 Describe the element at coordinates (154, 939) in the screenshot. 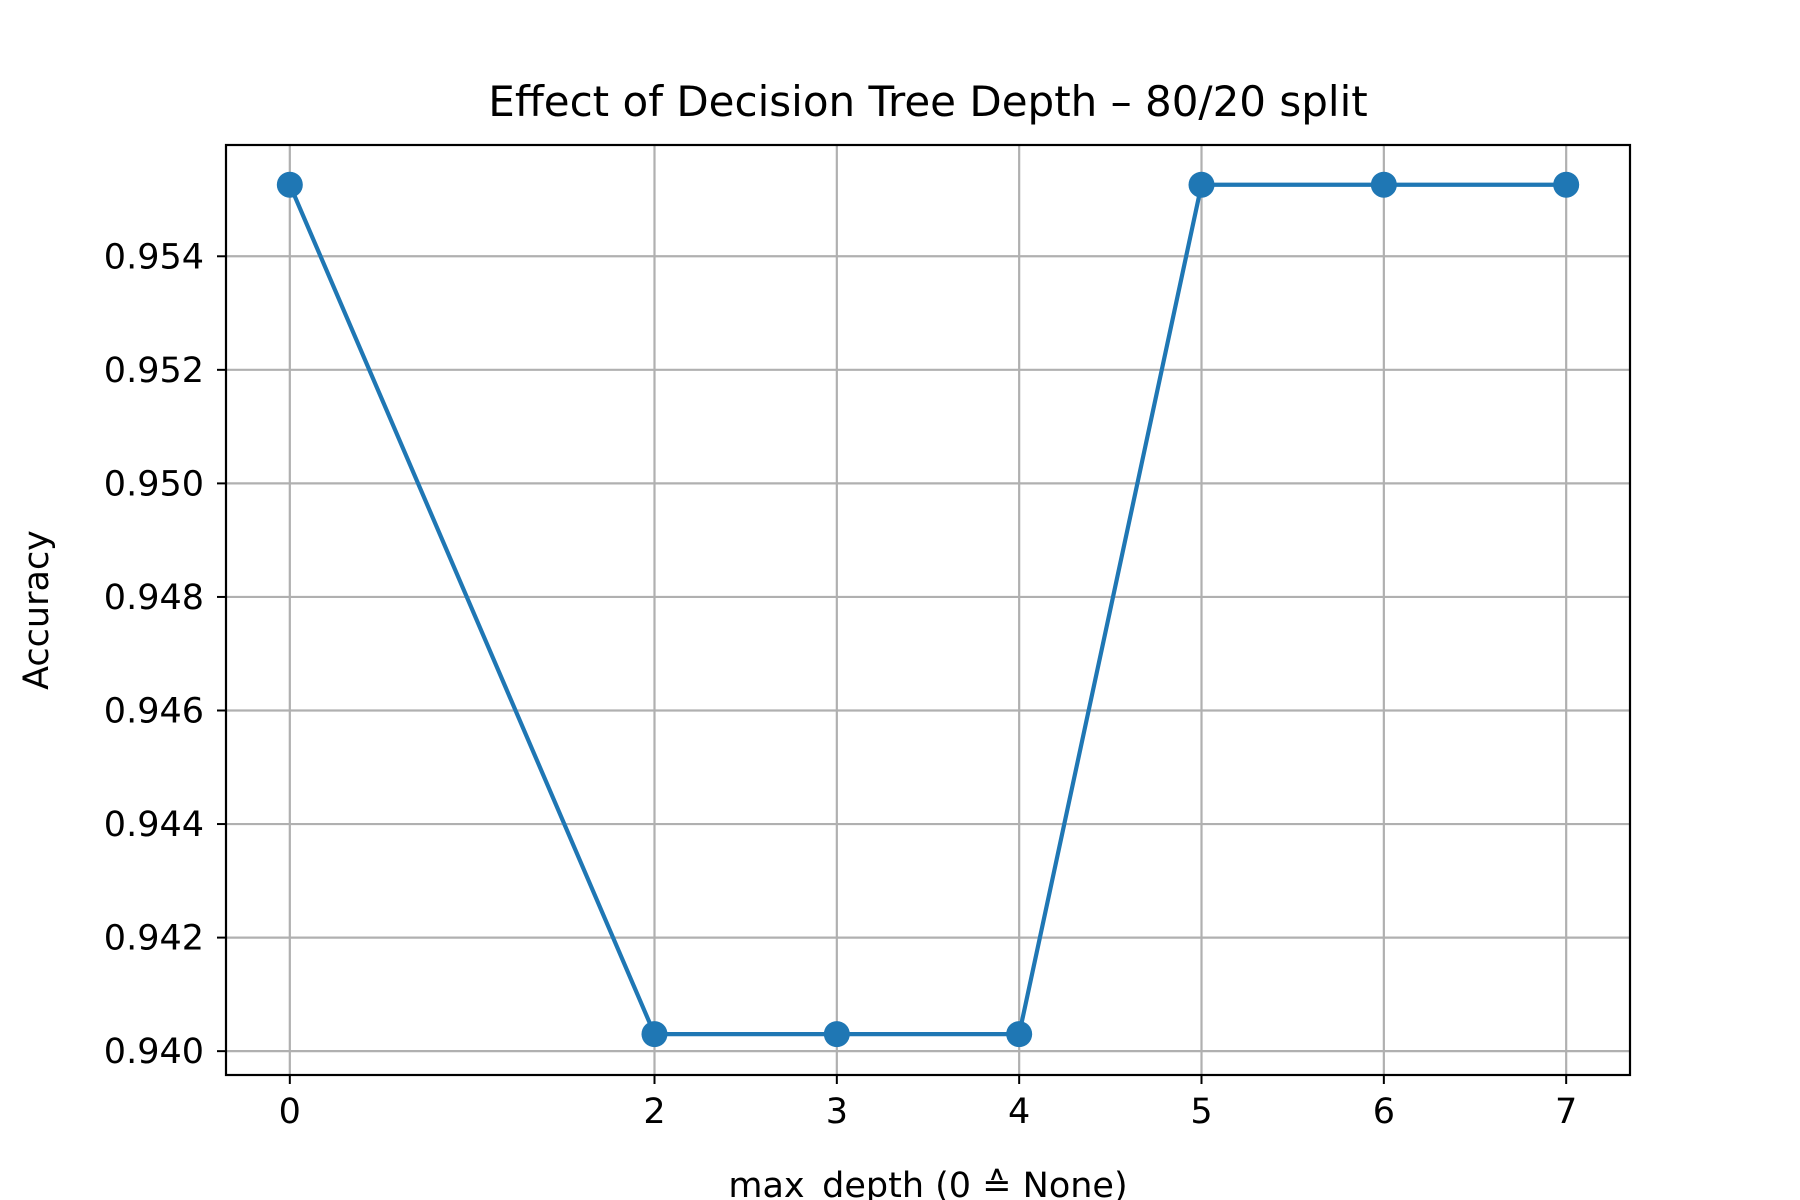

I see `y-tick-label: 0.942` at that location.